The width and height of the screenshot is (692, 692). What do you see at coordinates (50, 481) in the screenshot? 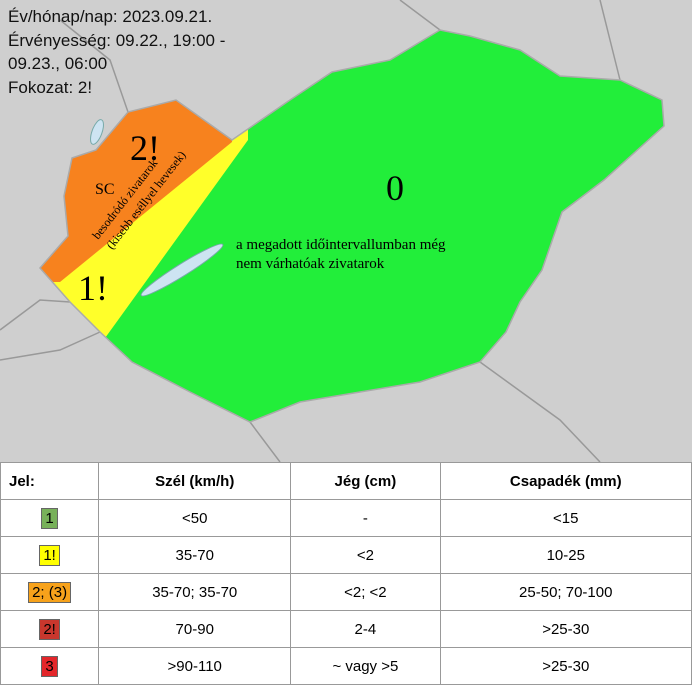
I see `header-cell: Jel:` at bounding box center [50, 481].